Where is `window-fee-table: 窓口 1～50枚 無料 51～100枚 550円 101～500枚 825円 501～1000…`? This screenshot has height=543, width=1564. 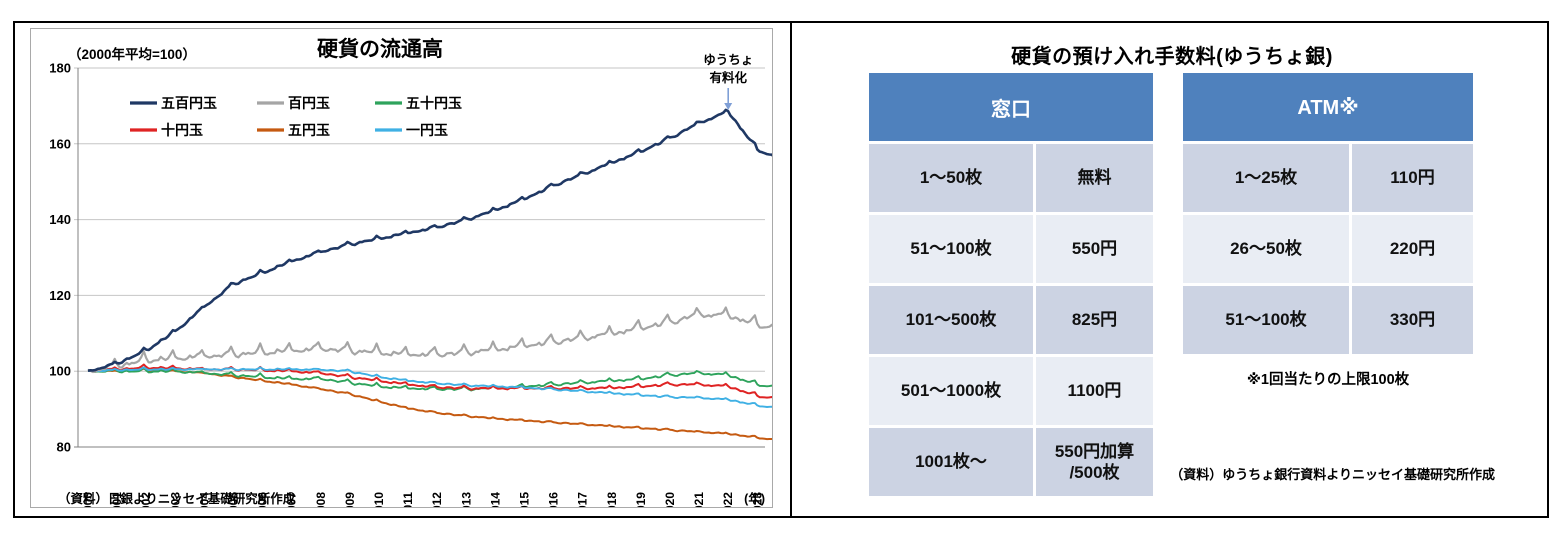 window-fee-table: 窓口 1～50枚 無料 51～100枚 550円 101～500枚 825円 501～1000… is located at coordinates (1011, 284).